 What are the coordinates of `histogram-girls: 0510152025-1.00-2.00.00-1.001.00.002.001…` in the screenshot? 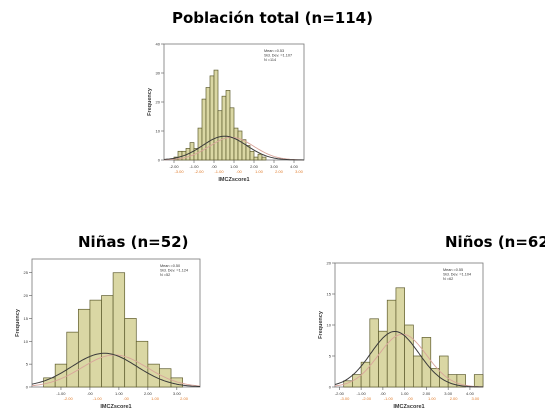 It's located at (108, 334).